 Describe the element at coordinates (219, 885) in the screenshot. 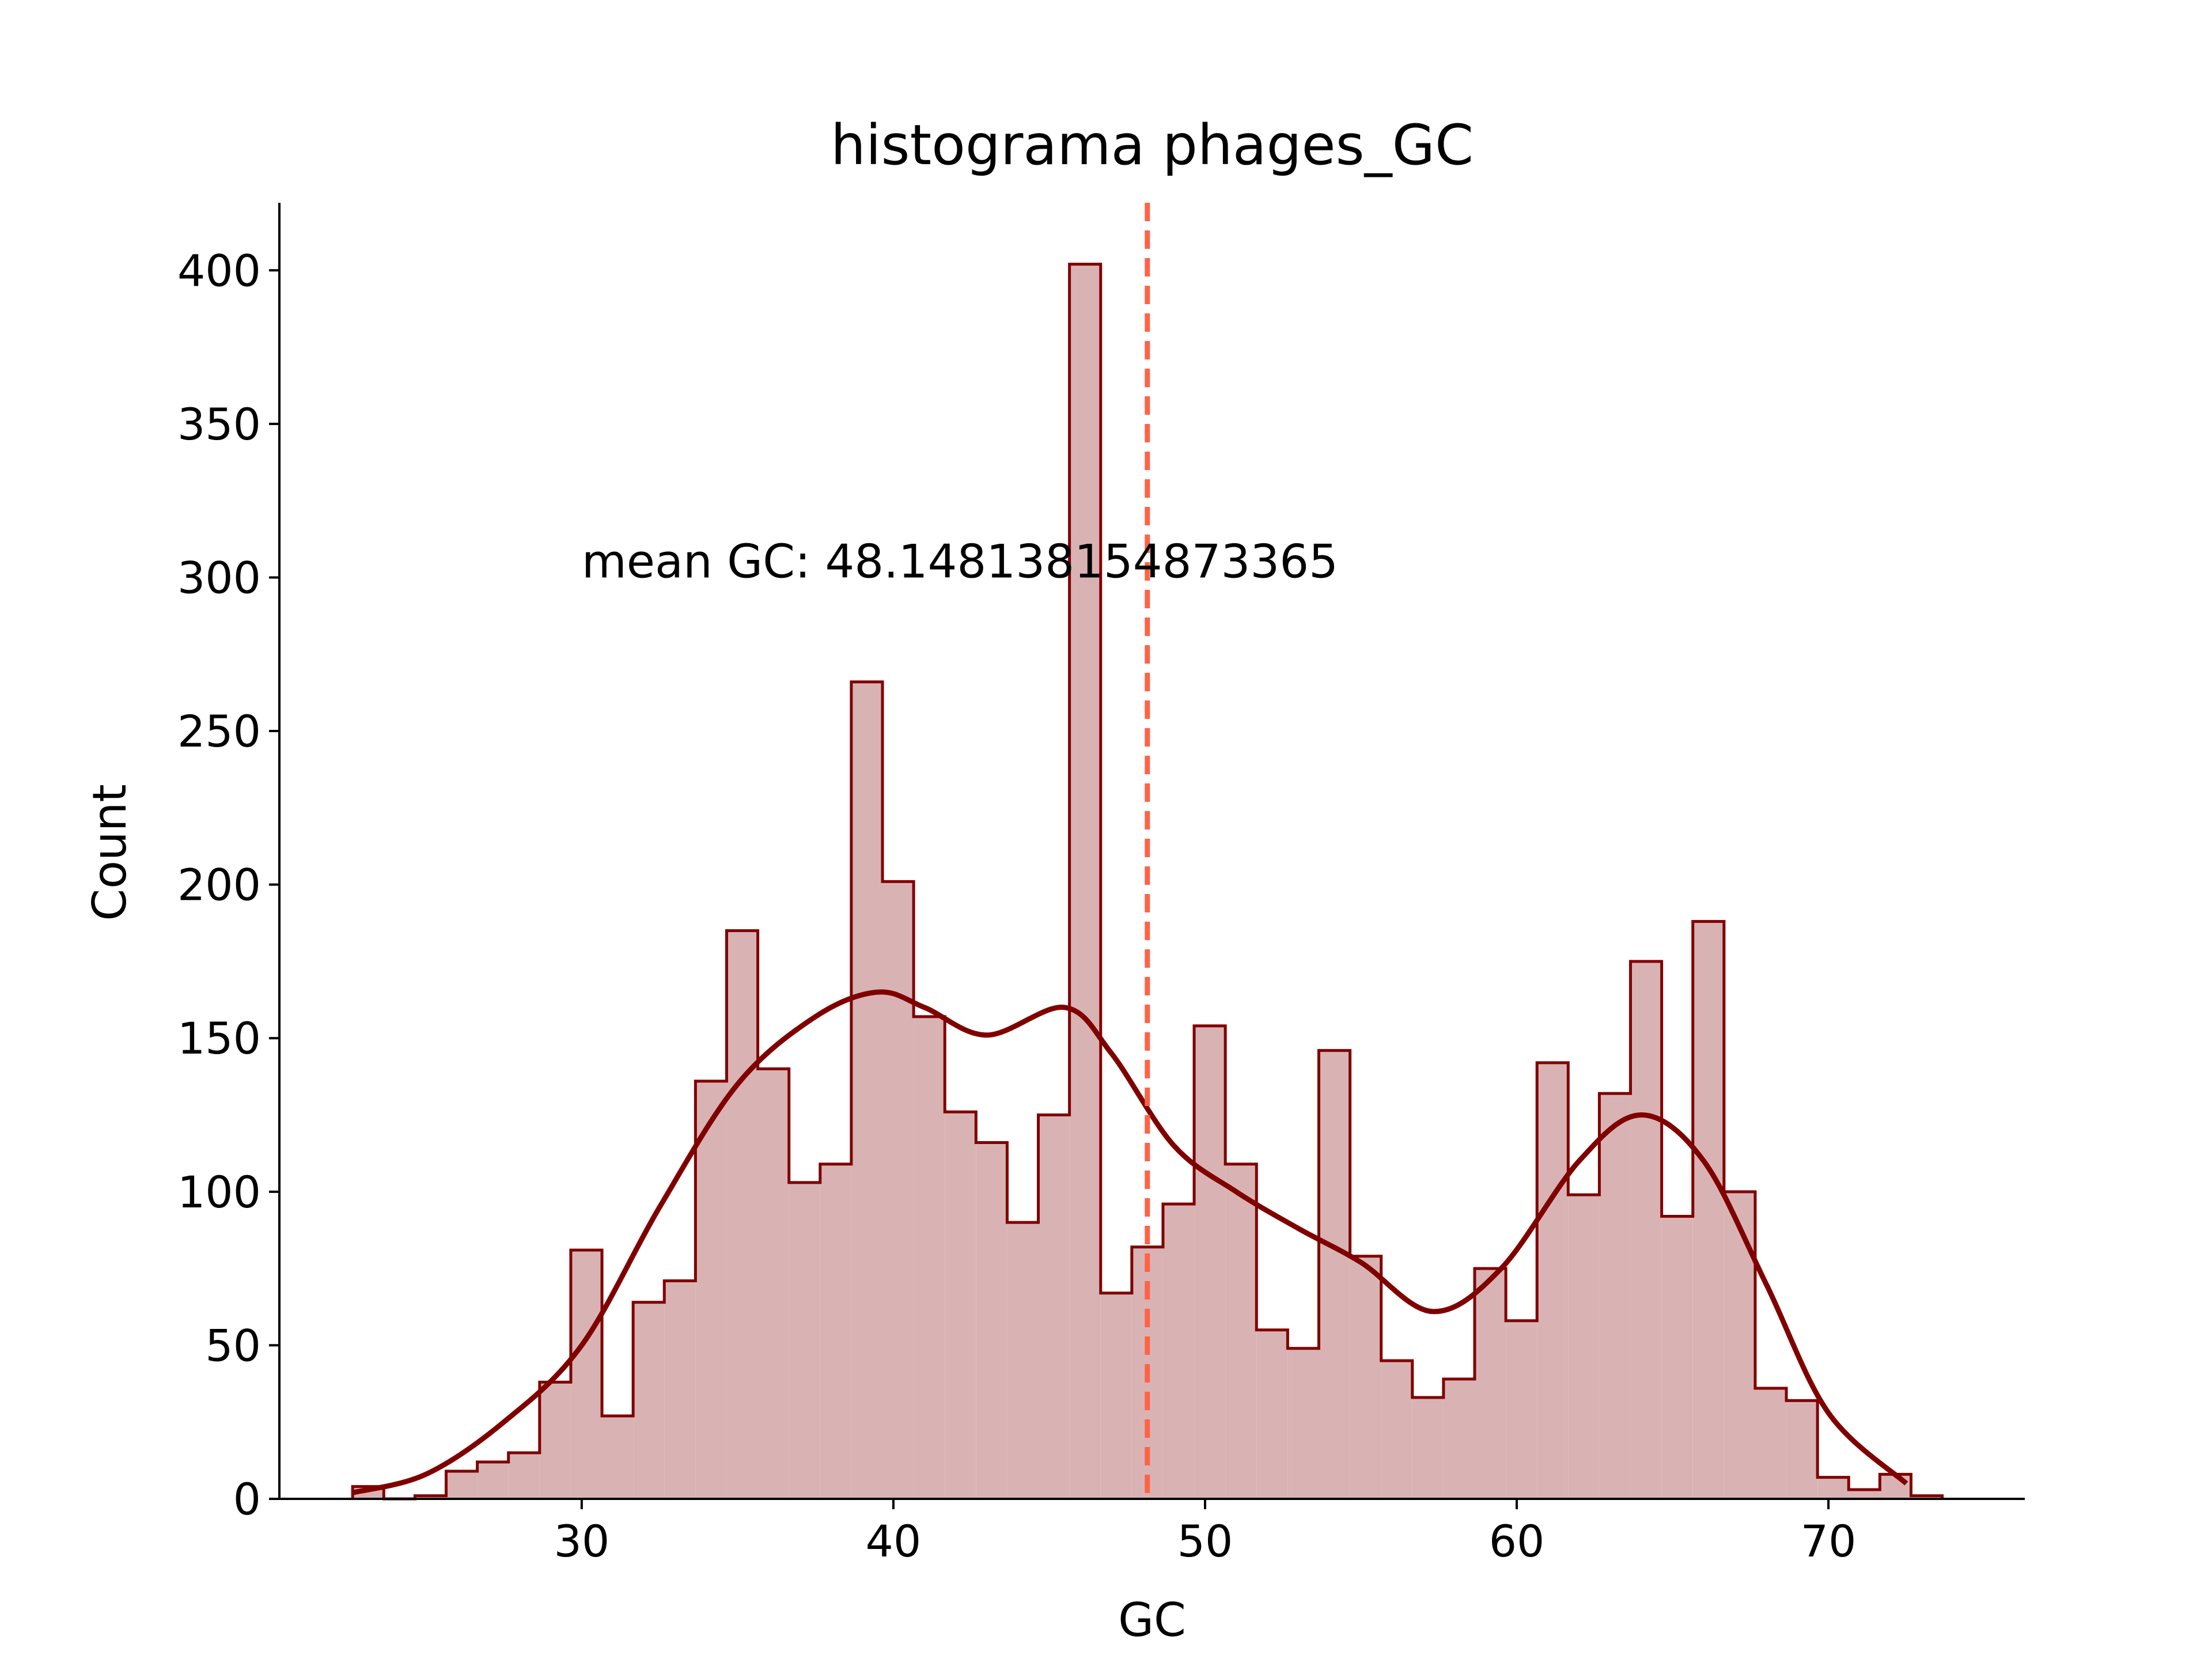

I see `y-tick-label: 200` at that location.